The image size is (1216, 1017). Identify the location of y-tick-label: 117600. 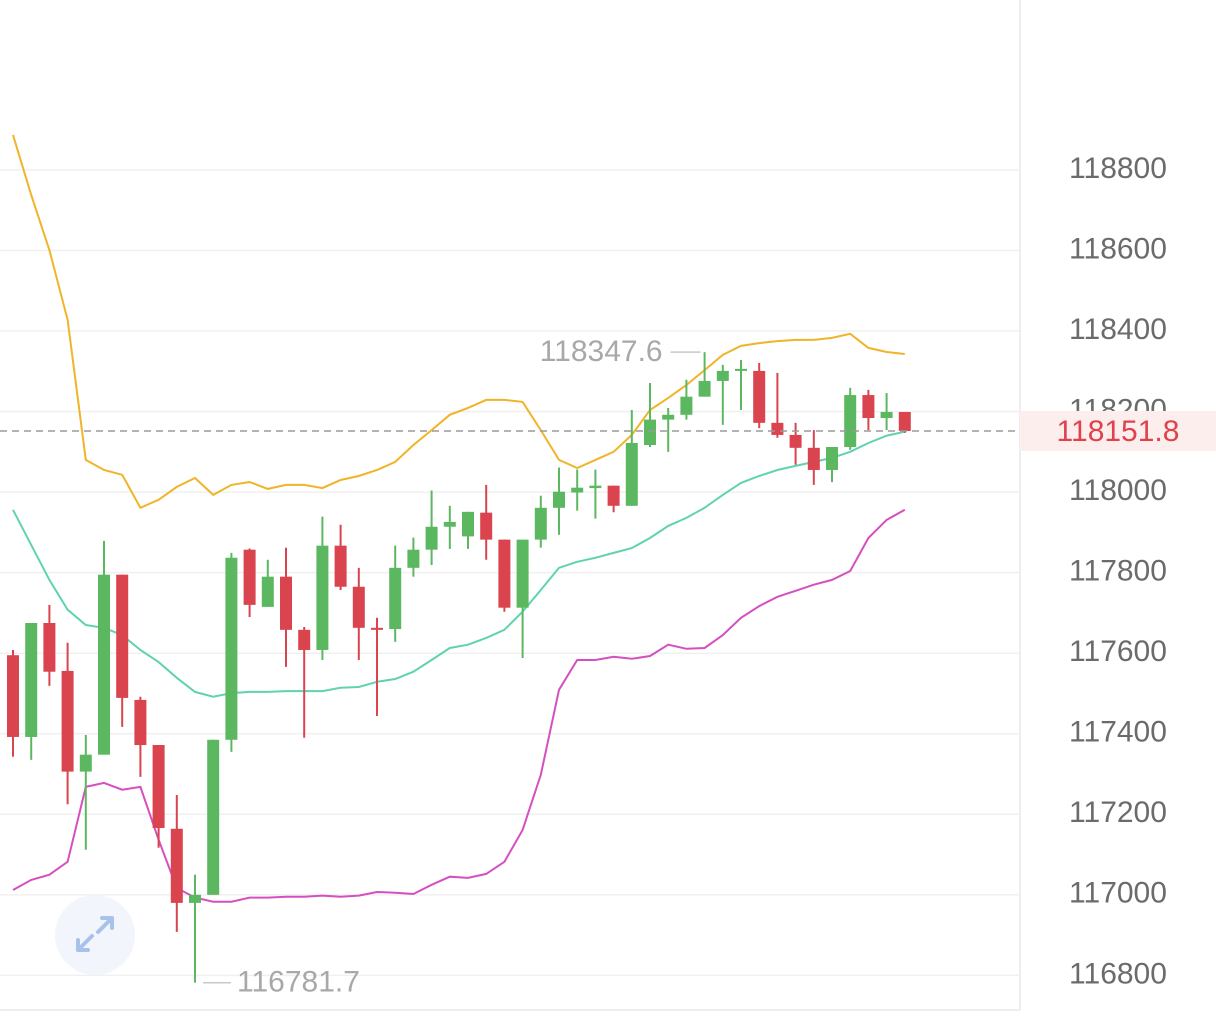
(1118, 651).